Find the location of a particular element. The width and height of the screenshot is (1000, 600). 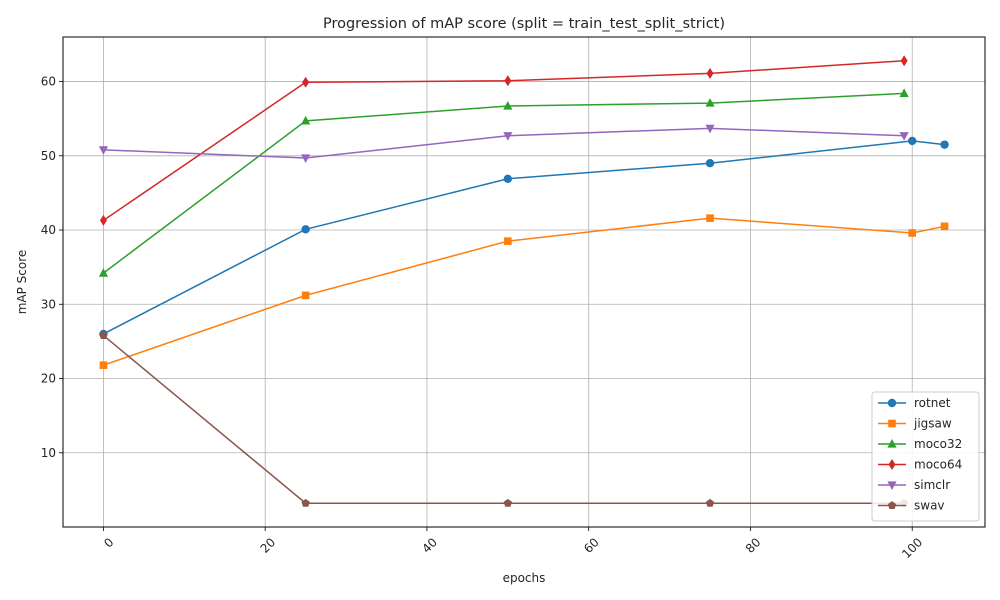

series-simclr is located at coordinates (503, 144).